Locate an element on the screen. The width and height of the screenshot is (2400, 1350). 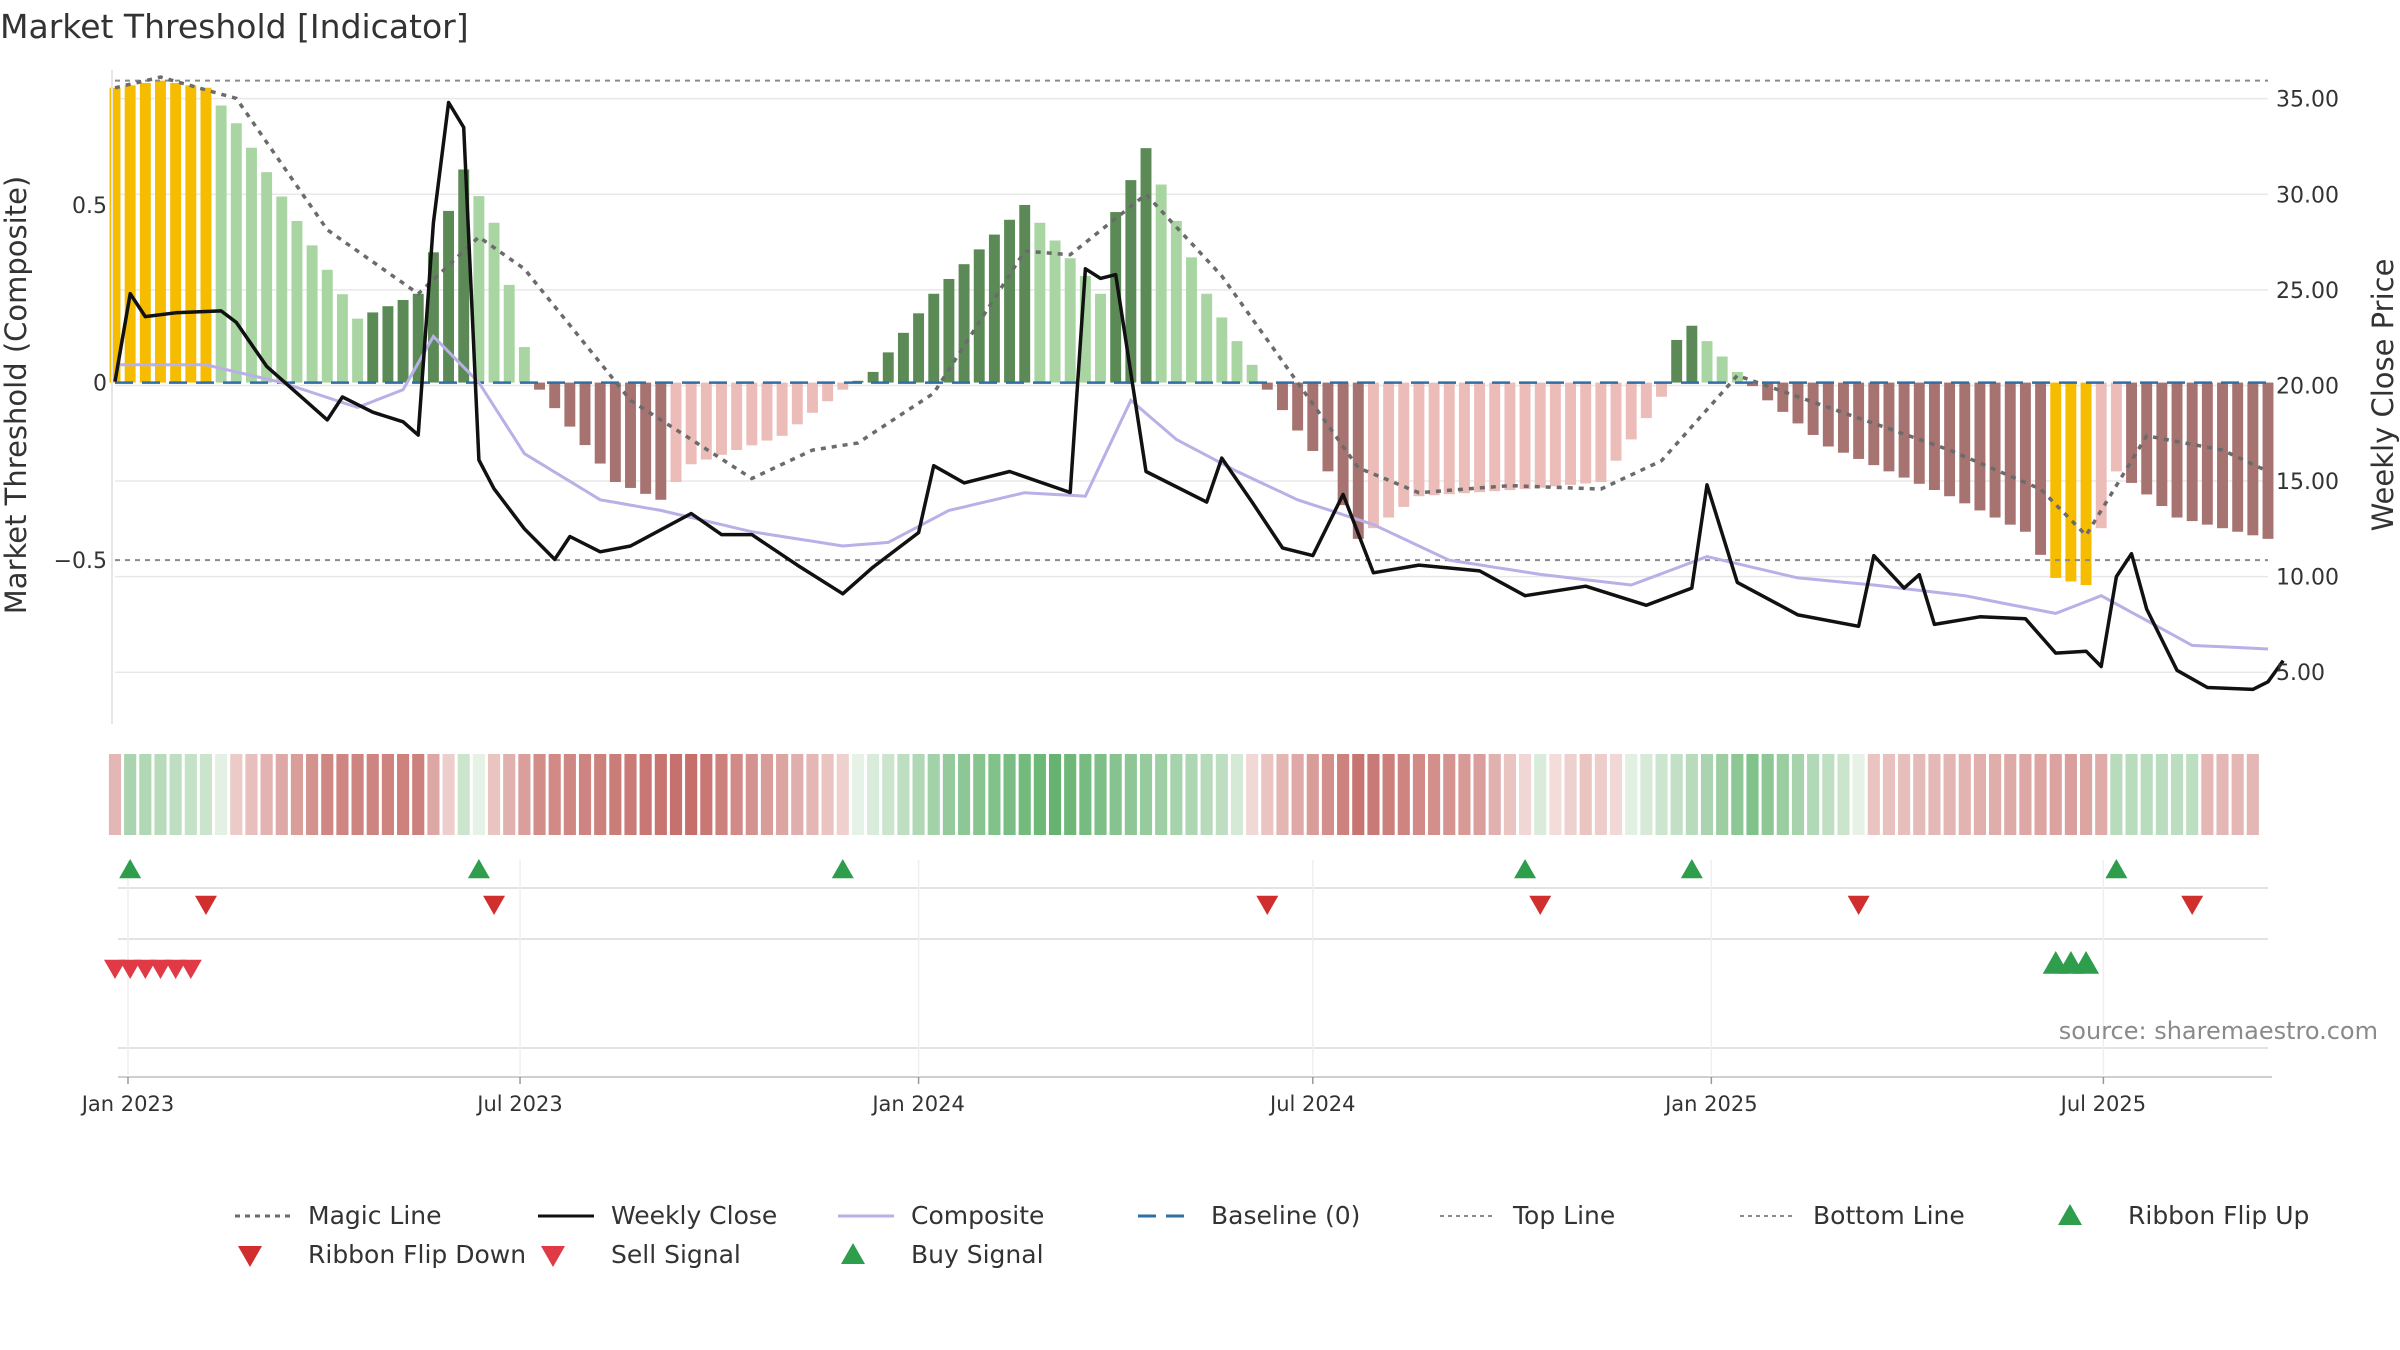
legend-label-0: Magic Line is located at coordinates (375, 1215).